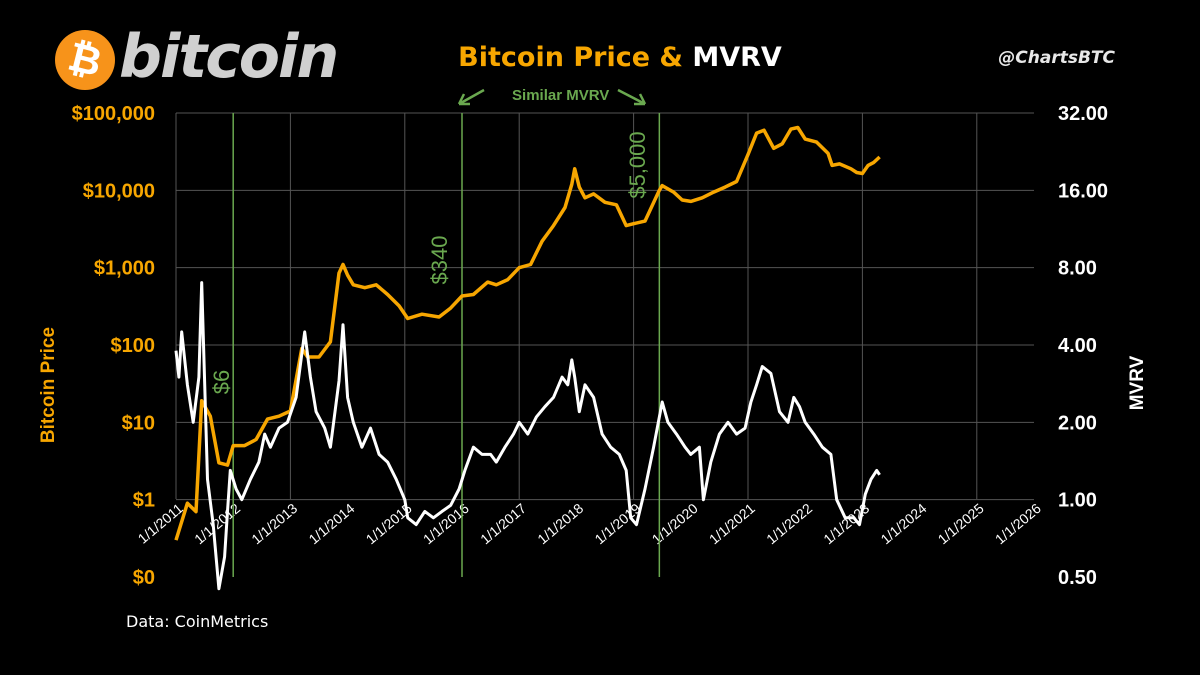 The width and height of the screenshot is (1200, 675). I want to click on y-tick-label: $100, so click(133, 346).